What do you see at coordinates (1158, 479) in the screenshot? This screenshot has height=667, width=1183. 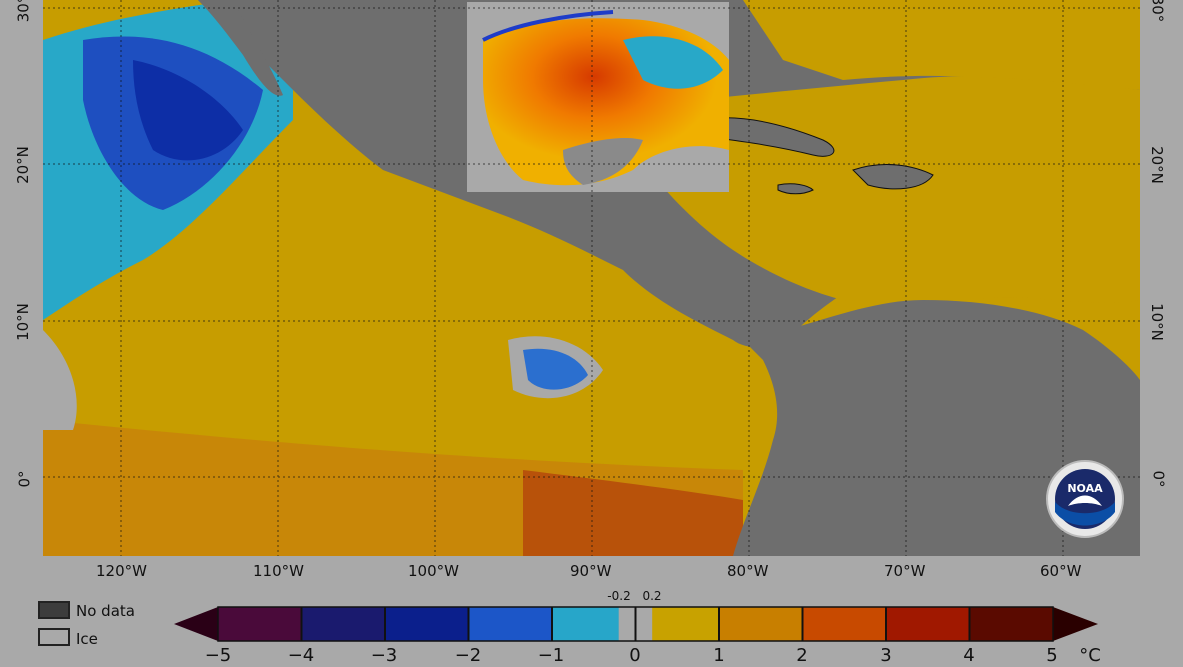 I see `lat-label-right: 0°` at bounding box center [1158, 479].